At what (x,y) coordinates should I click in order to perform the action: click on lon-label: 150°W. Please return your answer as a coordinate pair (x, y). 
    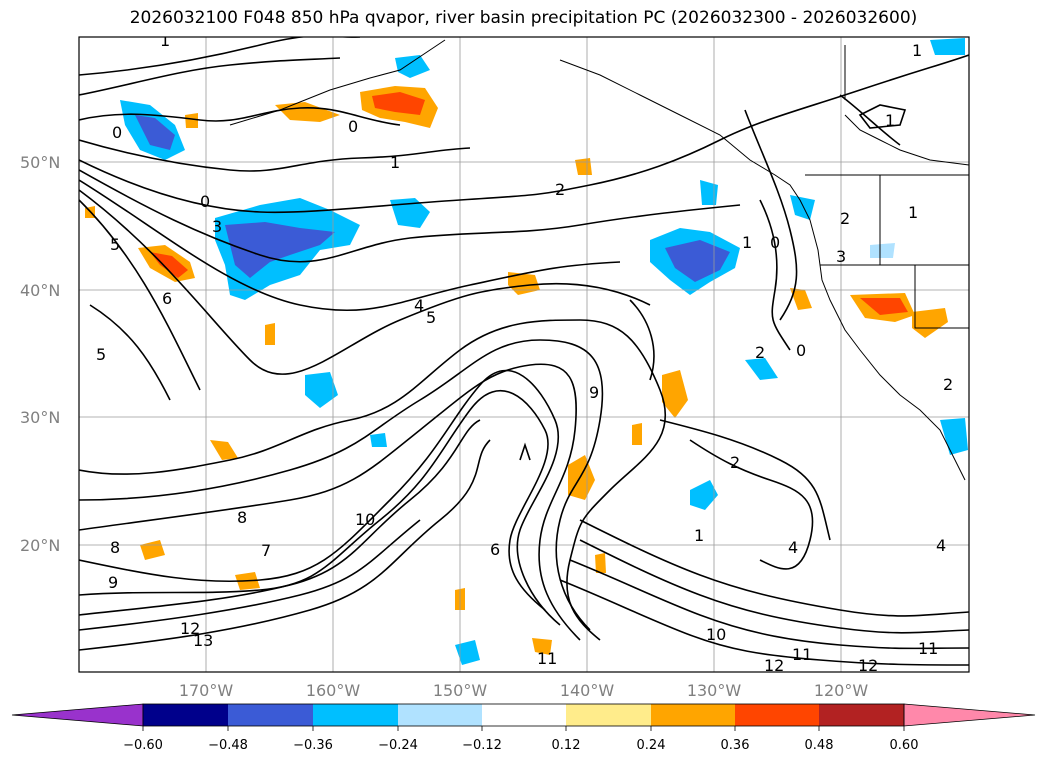
    Looking at the image, I should click on (460, 690).